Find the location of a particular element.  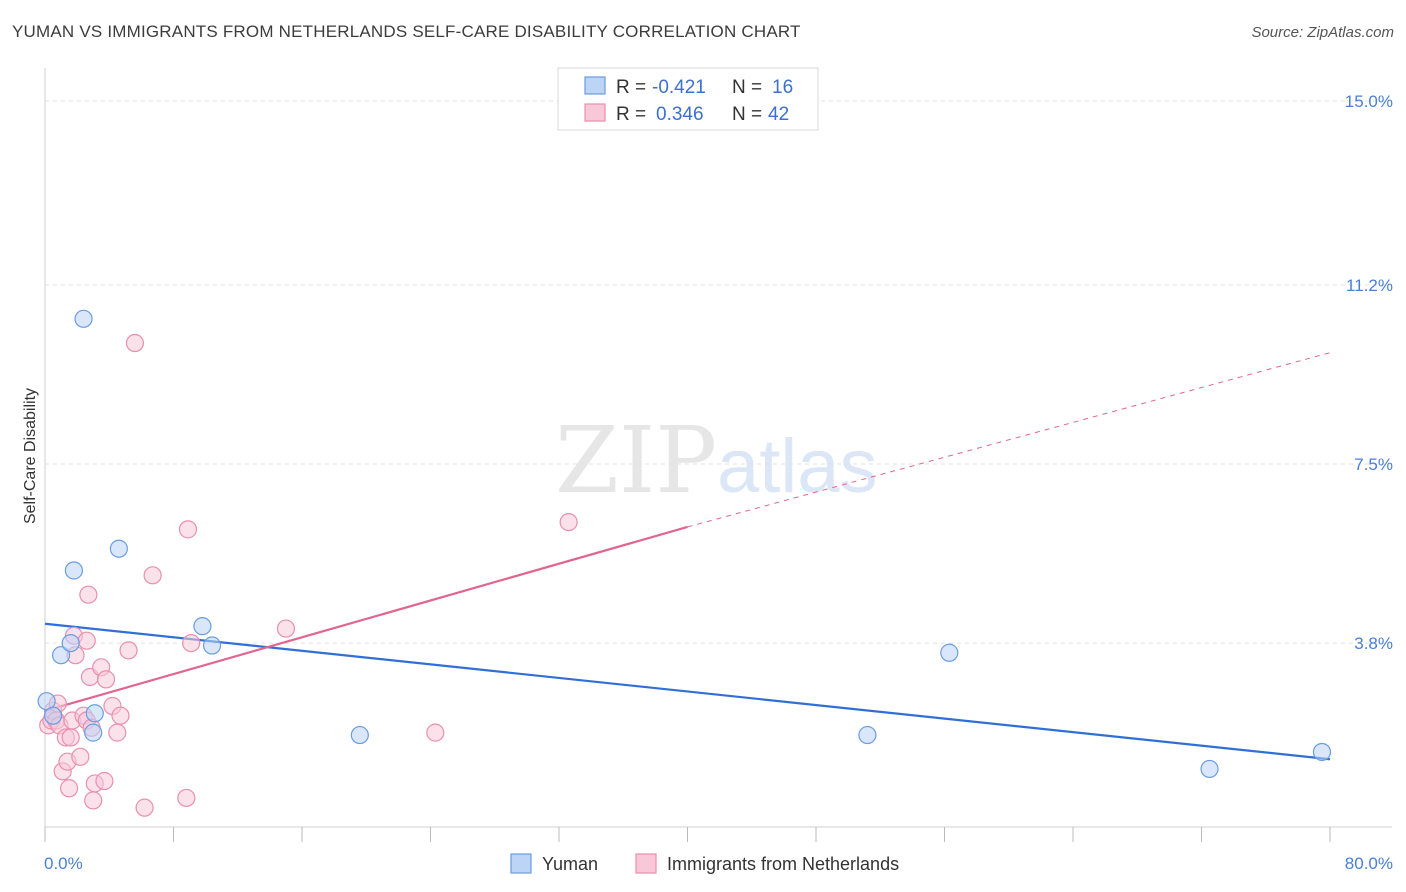

x-tick-labels: 0.0% 80.0% is located at coordinates (718, 863).